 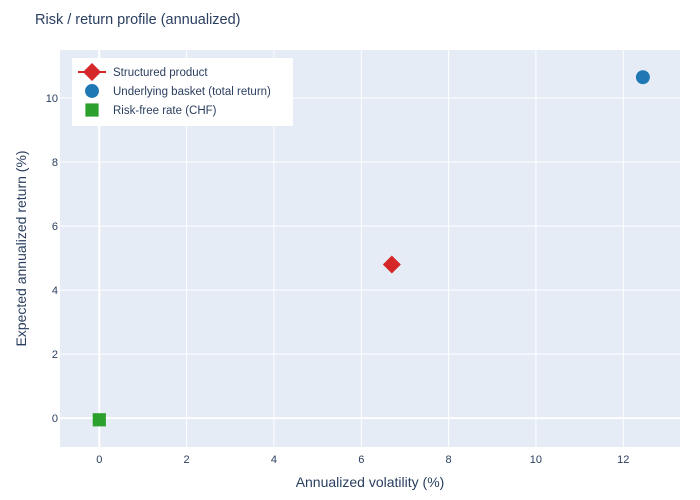 I want to click on y-tick-label: 10, so click(x=52, y=99).